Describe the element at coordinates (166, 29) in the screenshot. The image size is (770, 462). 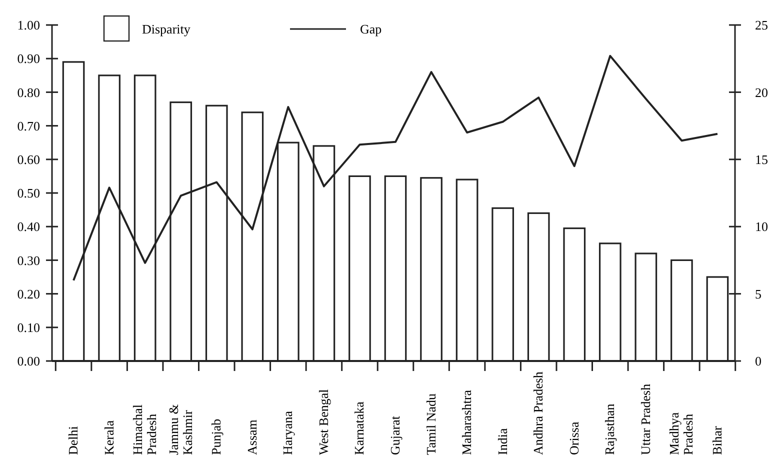
I see `legend-label: Disparity` at that location.